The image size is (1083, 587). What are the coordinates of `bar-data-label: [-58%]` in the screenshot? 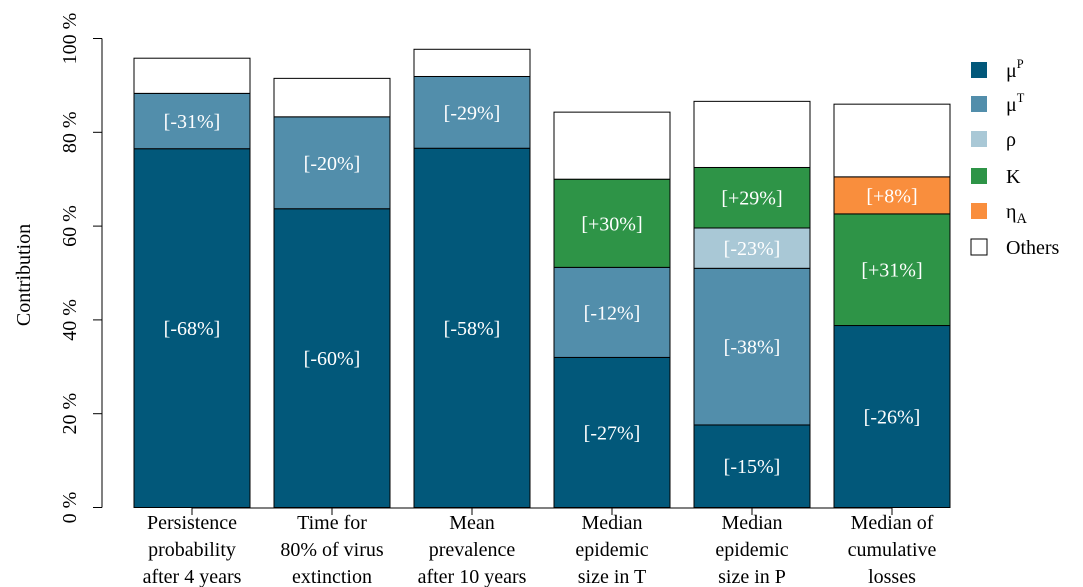 It's located at (472, 329).